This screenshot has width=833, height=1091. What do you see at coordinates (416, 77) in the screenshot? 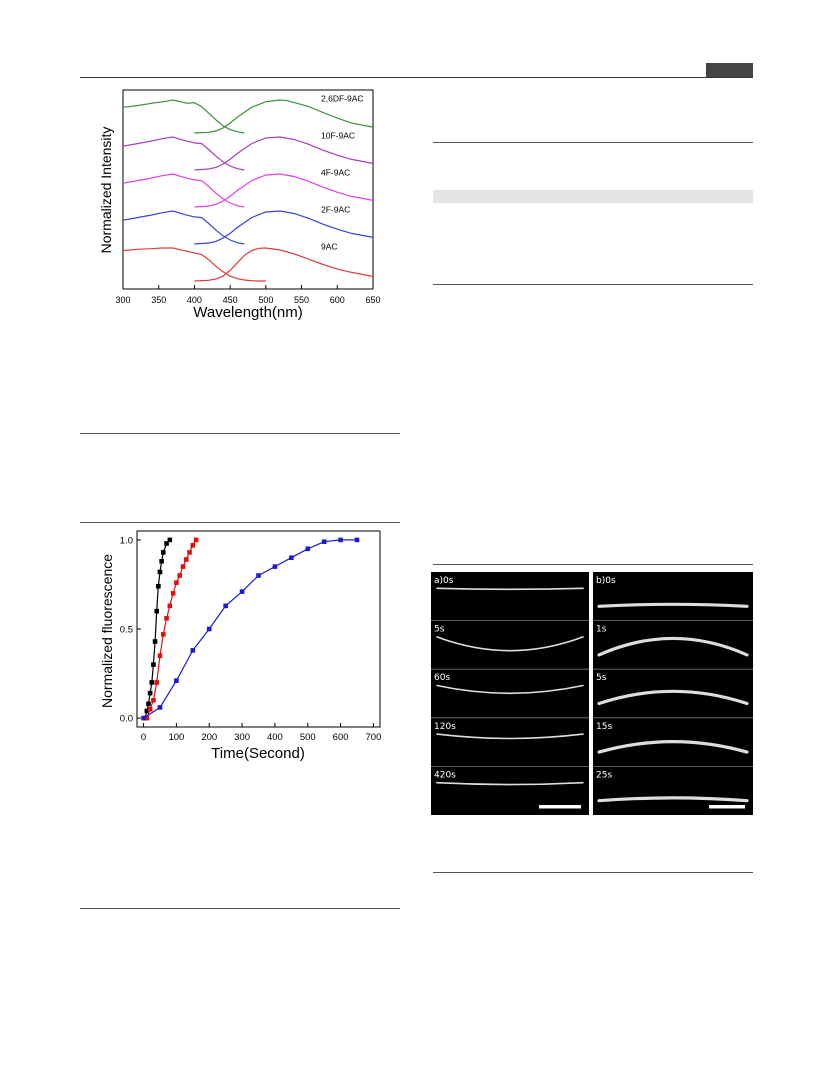
I see `header-rule` at bounding box center [416, 77].